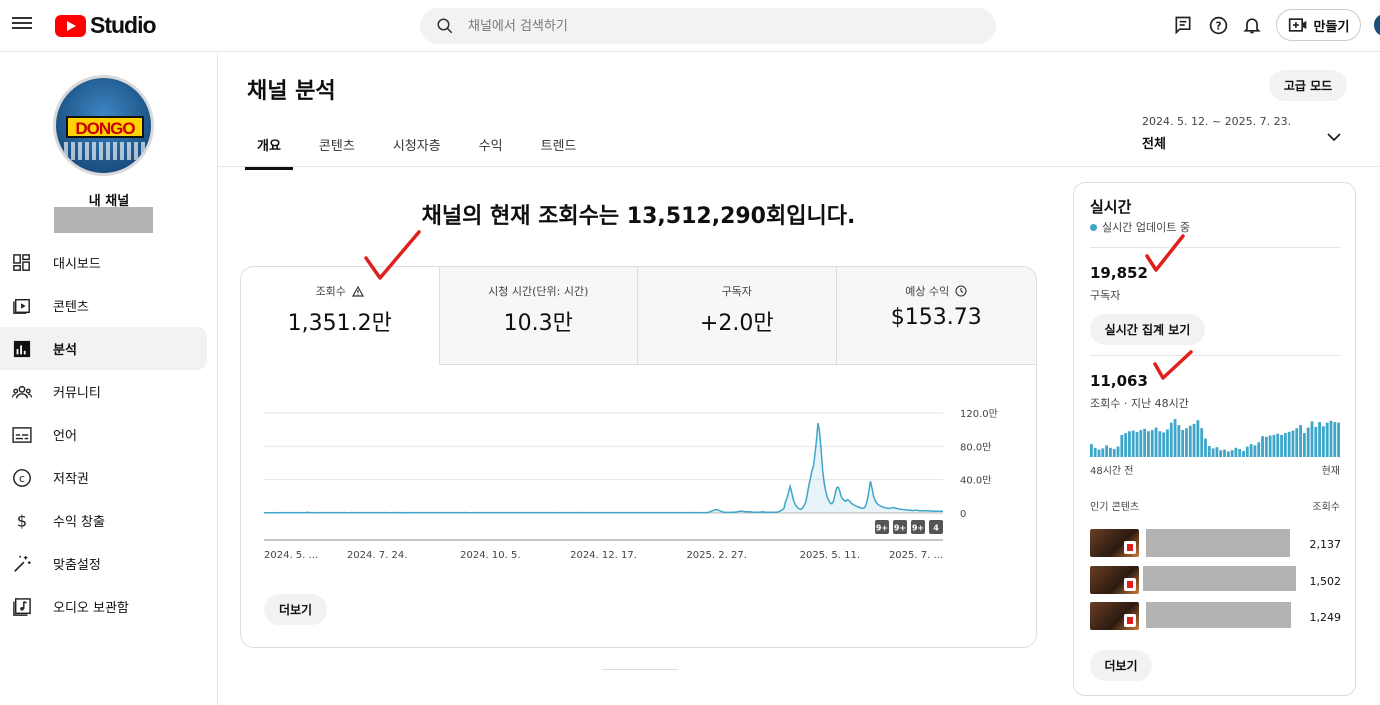 The height and width of the screenshot is (705, 1380). Describe the element at coordinates (737, 316) in the screenshot. I see `metric-subscribers: 구독자 +2.0만` at that location.